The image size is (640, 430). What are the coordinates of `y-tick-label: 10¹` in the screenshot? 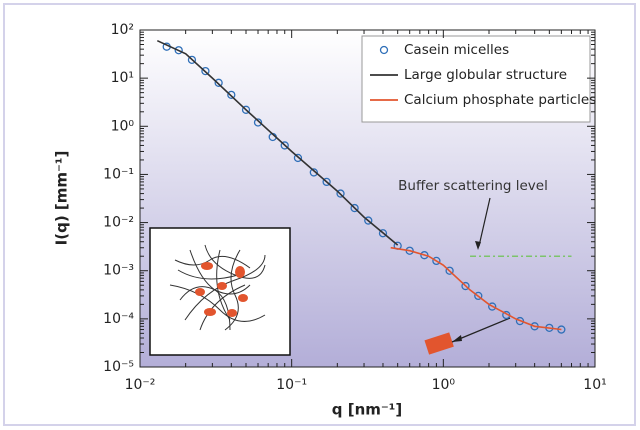 It's located at (122, 78).